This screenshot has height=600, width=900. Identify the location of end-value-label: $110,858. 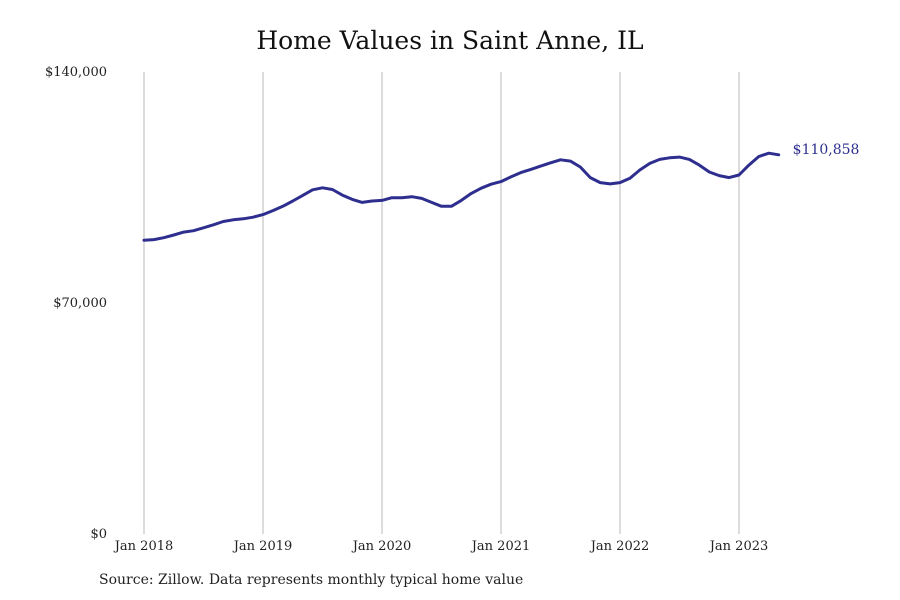
(826, 150).